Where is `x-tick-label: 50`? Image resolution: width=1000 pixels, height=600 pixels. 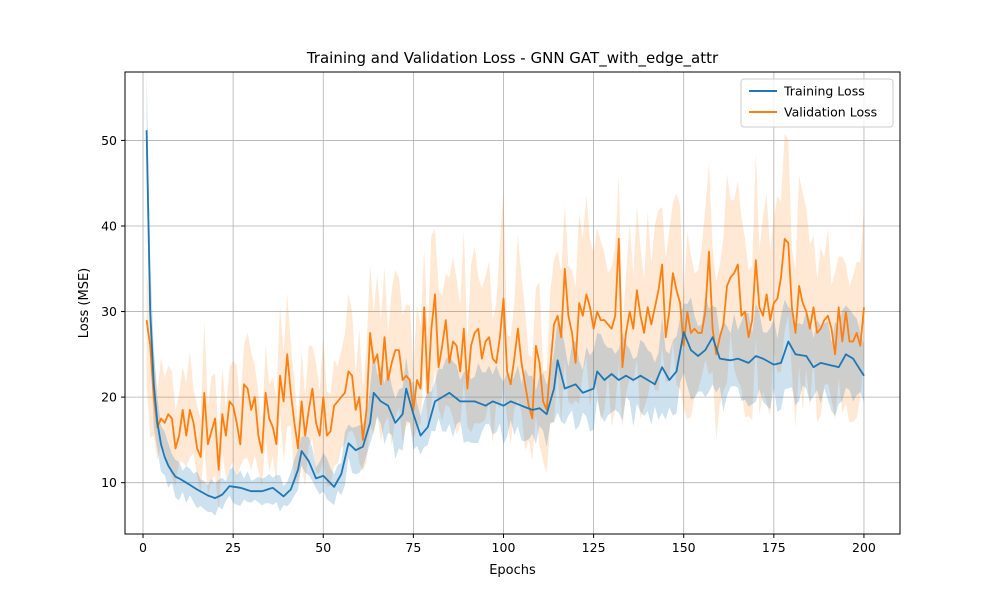
x-tick-label: 50 is located at coordinates (323, 547).